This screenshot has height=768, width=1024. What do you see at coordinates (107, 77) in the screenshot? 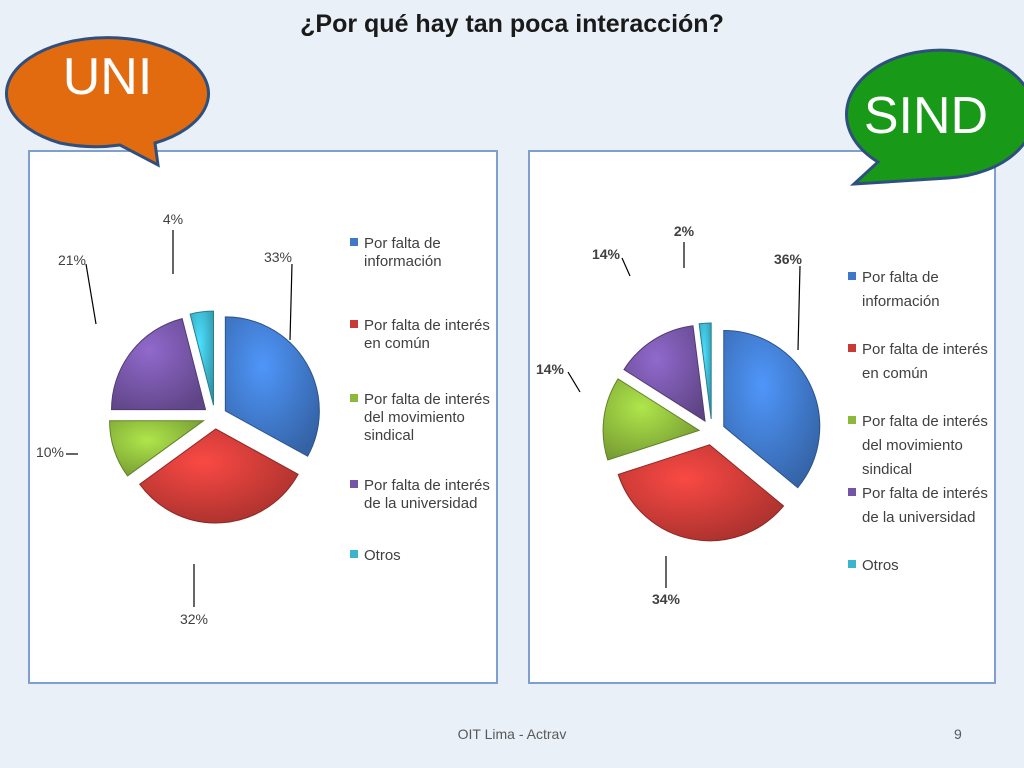
I see `uni-bubble-label: UNI` at bounding box center [107, 77].